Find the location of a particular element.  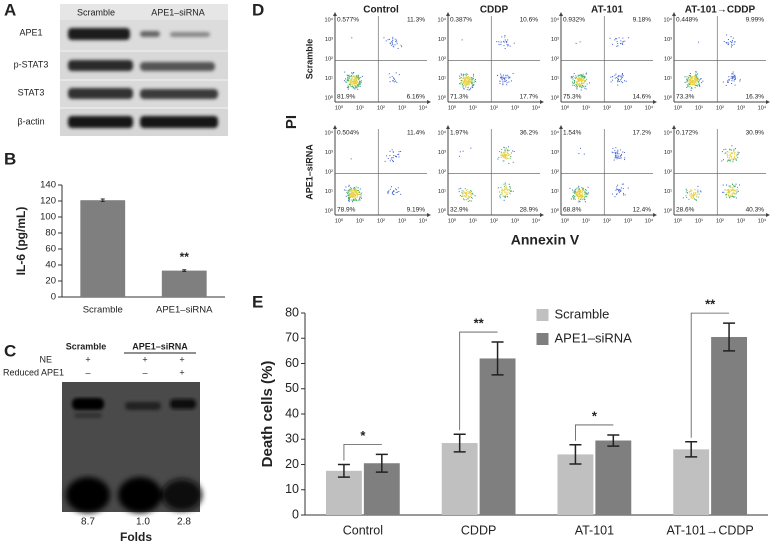

flow-tick-label: 10⁰ is located at coordinates (678, 107).